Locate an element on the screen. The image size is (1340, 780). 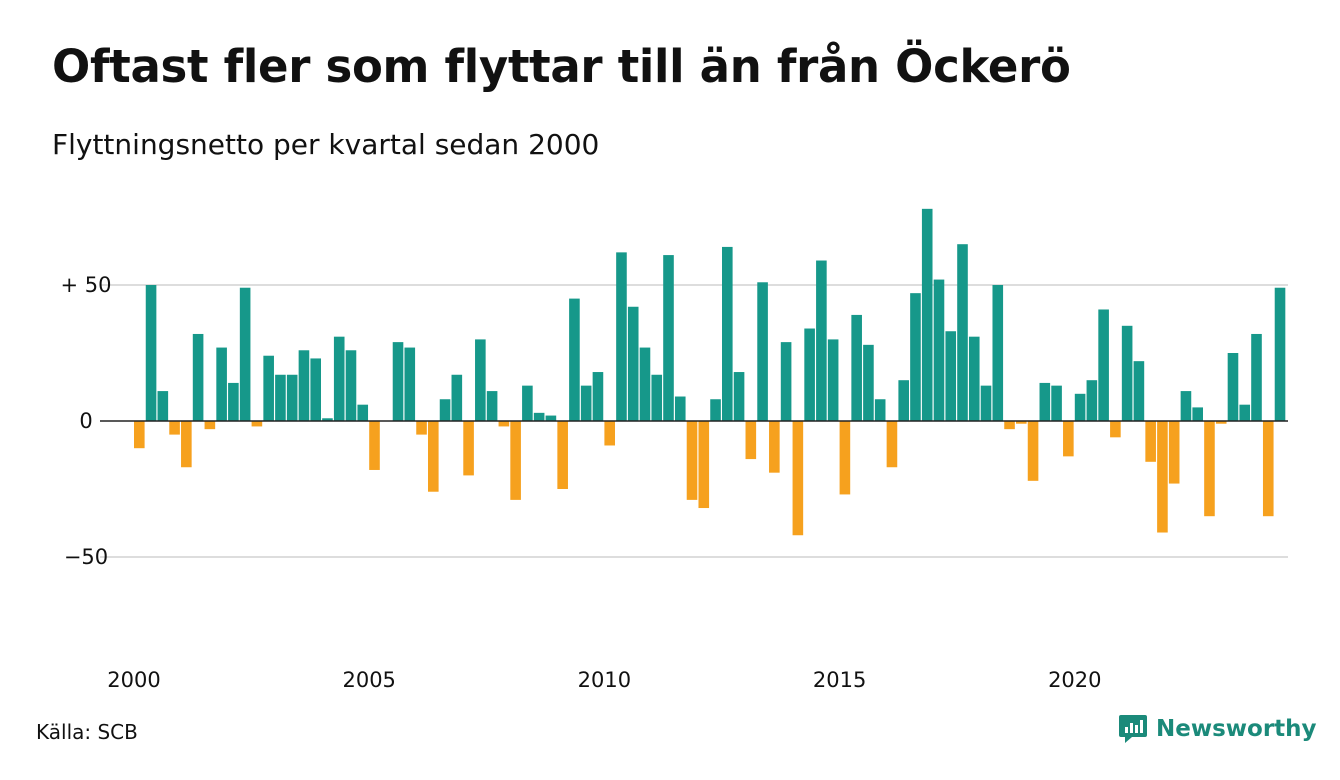
y-tick-label: 0 is located at coordinates (85, 421).